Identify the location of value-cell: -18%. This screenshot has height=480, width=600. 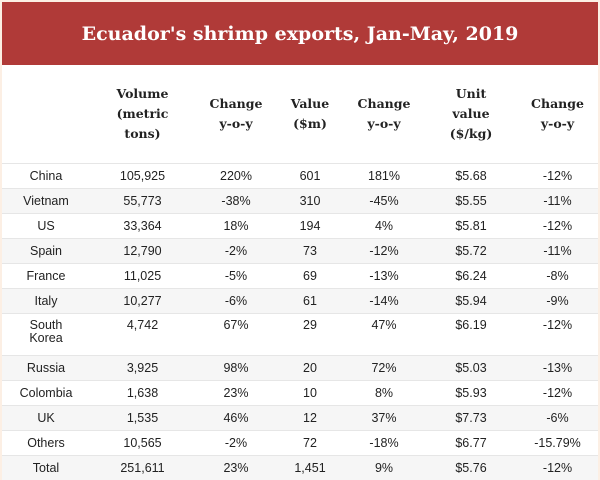
(384, 443).